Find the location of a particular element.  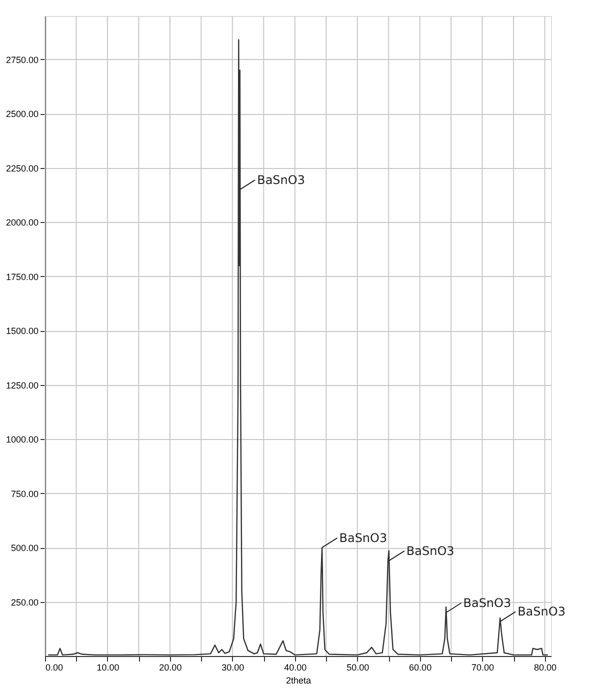

x-tick-label: 30.00 is located at coordinates (233, 667).